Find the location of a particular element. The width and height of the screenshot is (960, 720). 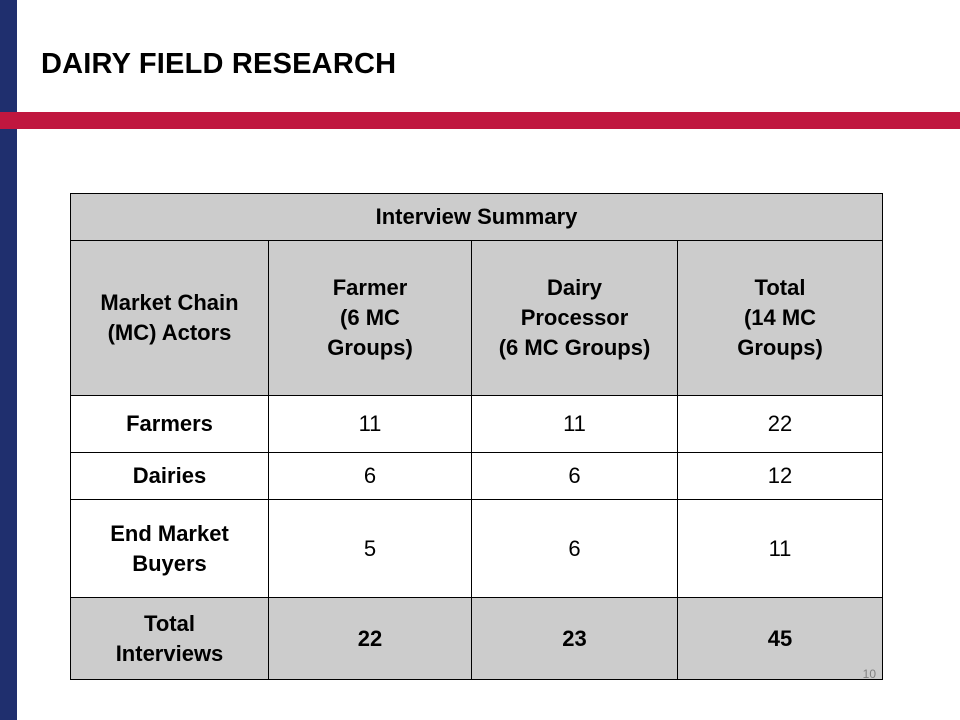

header-market-chain-actors: Market Chain (MC) Actors is located at coordinates (169, 318).